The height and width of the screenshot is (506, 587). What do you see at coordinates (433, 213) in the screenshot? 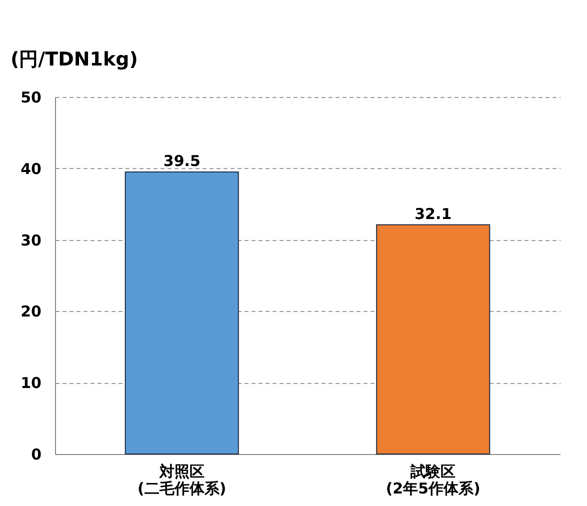
I see `data-label: 32.1` at bounding box center [433, 213].